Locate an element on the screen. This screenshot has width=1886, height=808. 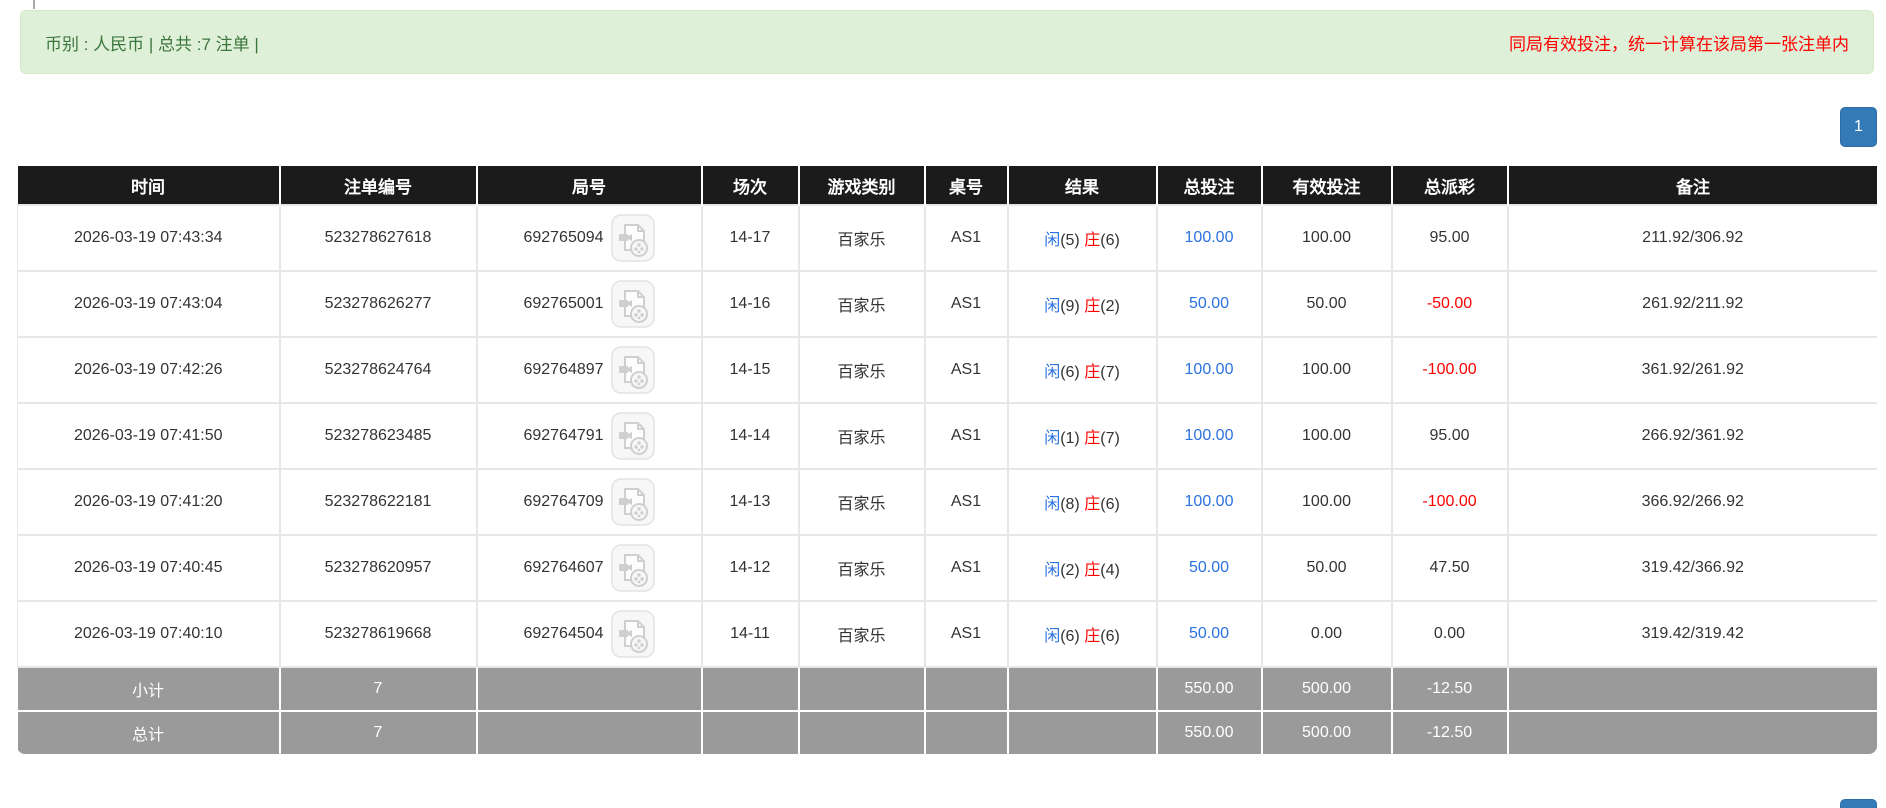
cell-remark: 211.92/306.92 is located at coordinates (1691, 238).